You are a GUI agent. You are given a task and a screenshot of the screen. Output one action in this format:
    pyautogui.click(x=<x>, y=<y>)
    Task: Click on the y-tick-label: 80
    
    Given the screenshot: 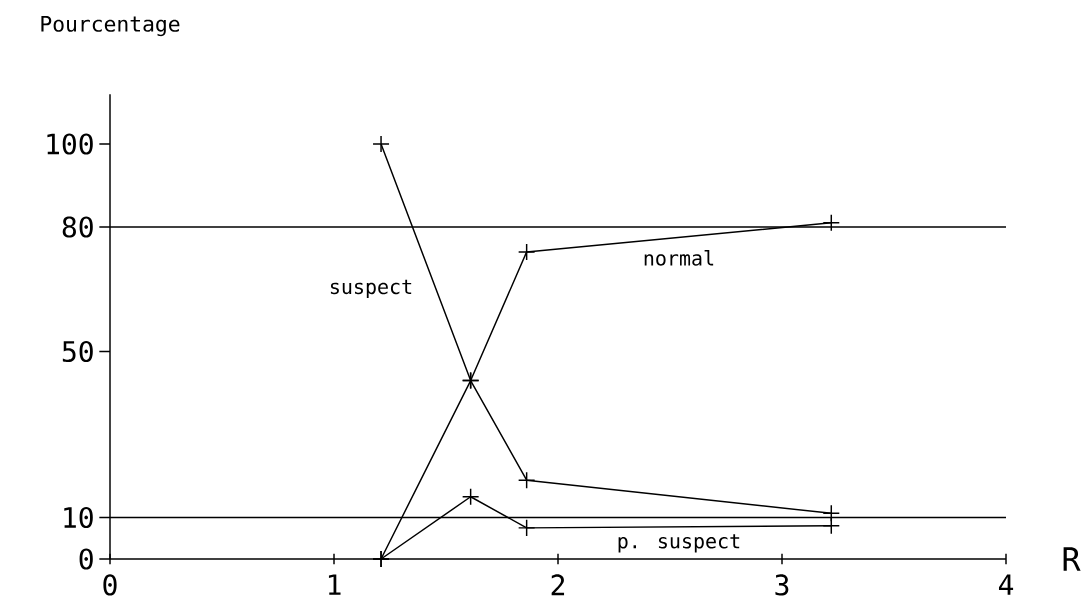 What is the action you would take?
    pyautogui.click(x=77, y=227)
    